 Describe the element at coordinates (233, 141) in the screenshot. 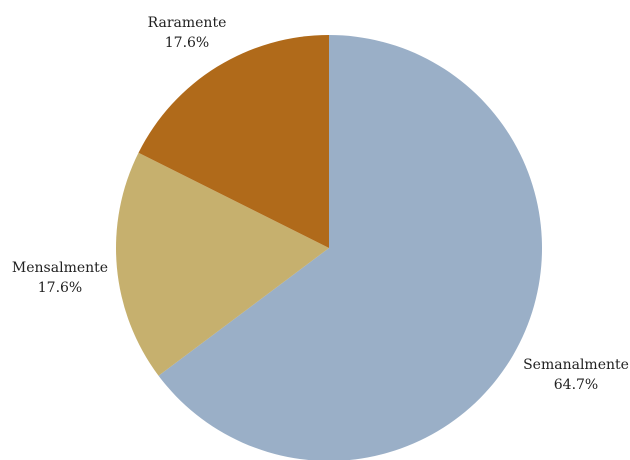

I see `pie-slice-raramente` at that location.